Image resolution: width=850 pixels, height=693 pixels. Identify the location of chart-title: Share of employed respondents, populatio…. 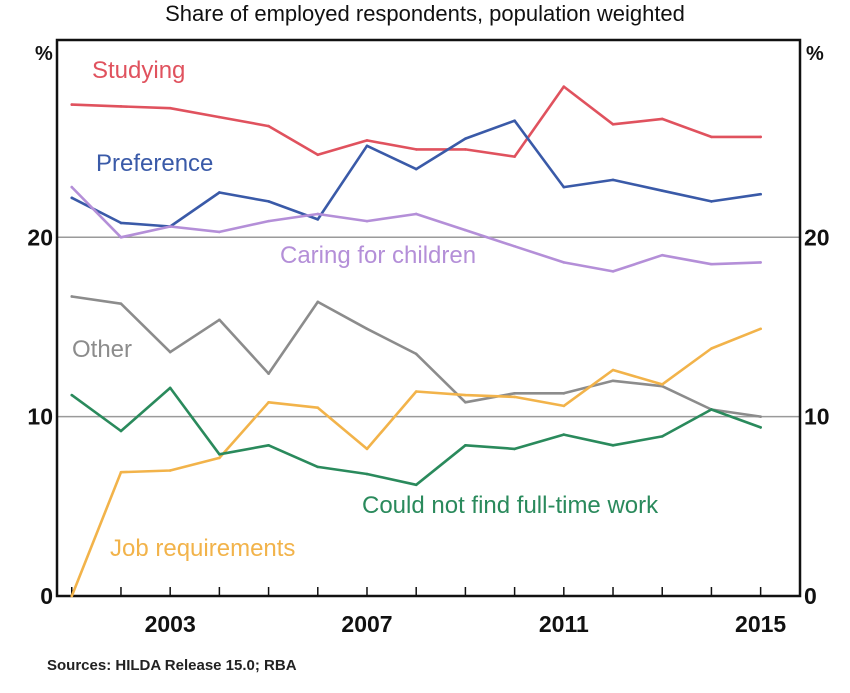
(425, 13).